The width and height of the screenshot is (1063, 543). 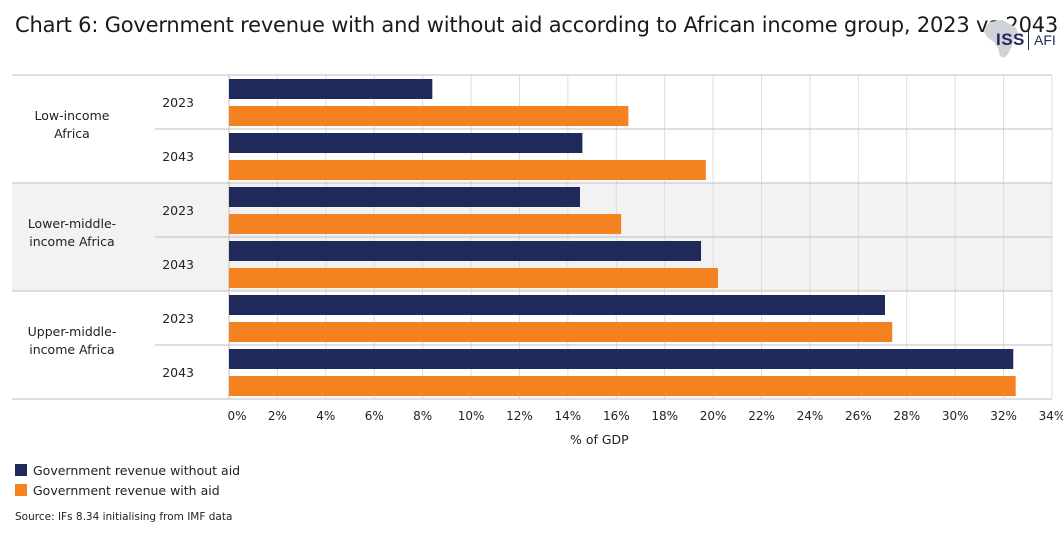 What do you see at coordinates (72, 133) in the screenshot?
I see `group-label: Africa` at bounding box center [72, 133].